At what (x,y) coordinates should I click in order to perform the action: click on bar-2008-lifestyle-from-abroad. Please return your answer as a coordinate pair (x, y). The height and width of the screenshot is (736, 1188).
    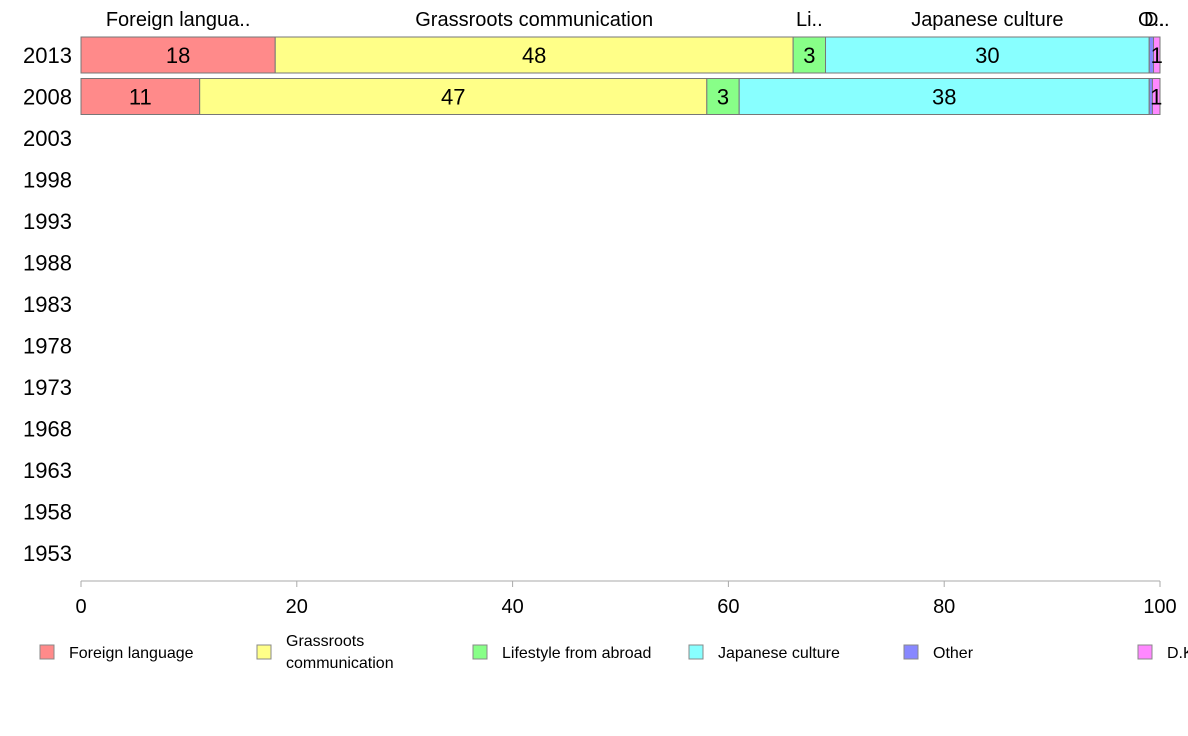
    Looking at the image, I should click on (723, 96).